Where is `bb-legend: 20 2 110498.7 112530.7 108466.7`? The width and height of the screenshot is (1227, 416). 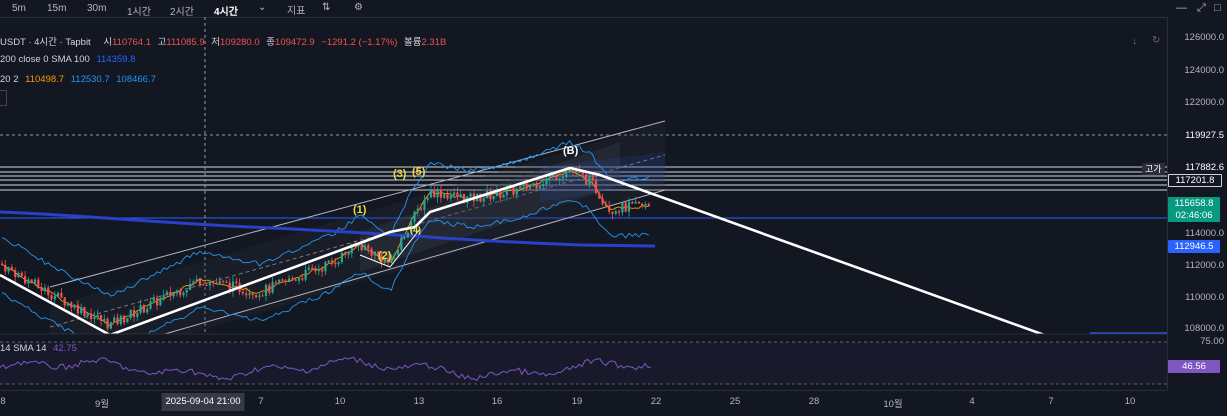 bb-legend: 20 2 110498.7 112530.7 108466.7 is located at coordinates (80, 79).